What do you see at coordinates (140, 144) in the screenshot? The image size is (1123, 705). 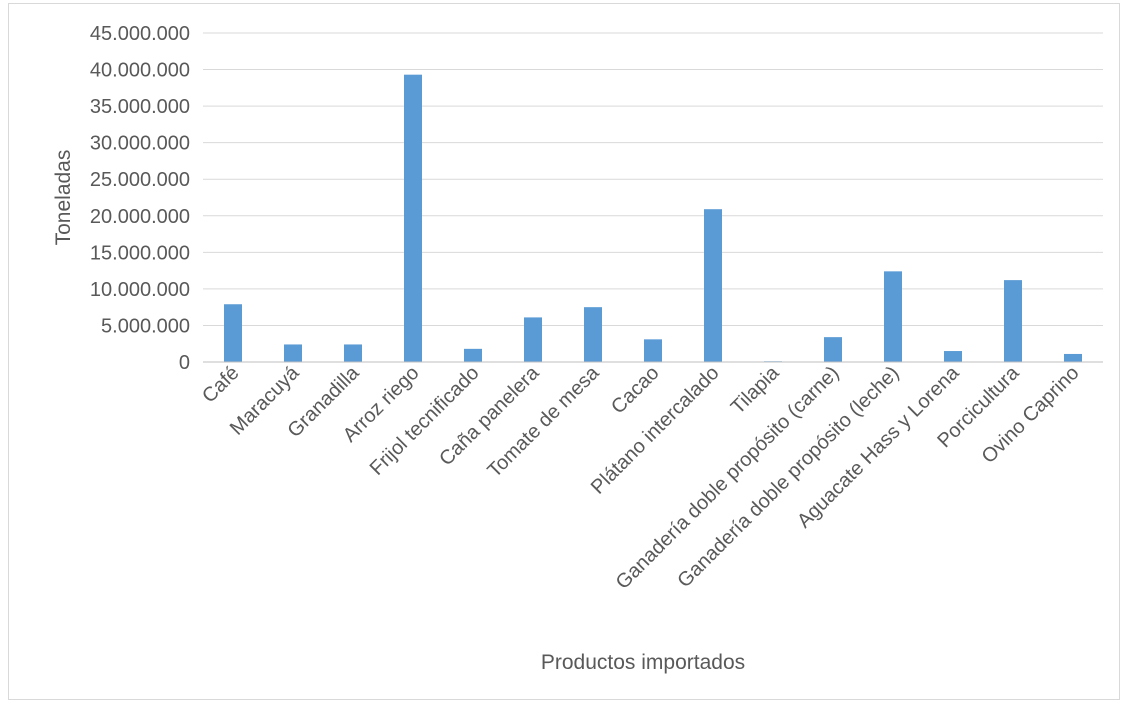 I see `y-tick-label: 30.000.000` at bounding box center [140, 144].